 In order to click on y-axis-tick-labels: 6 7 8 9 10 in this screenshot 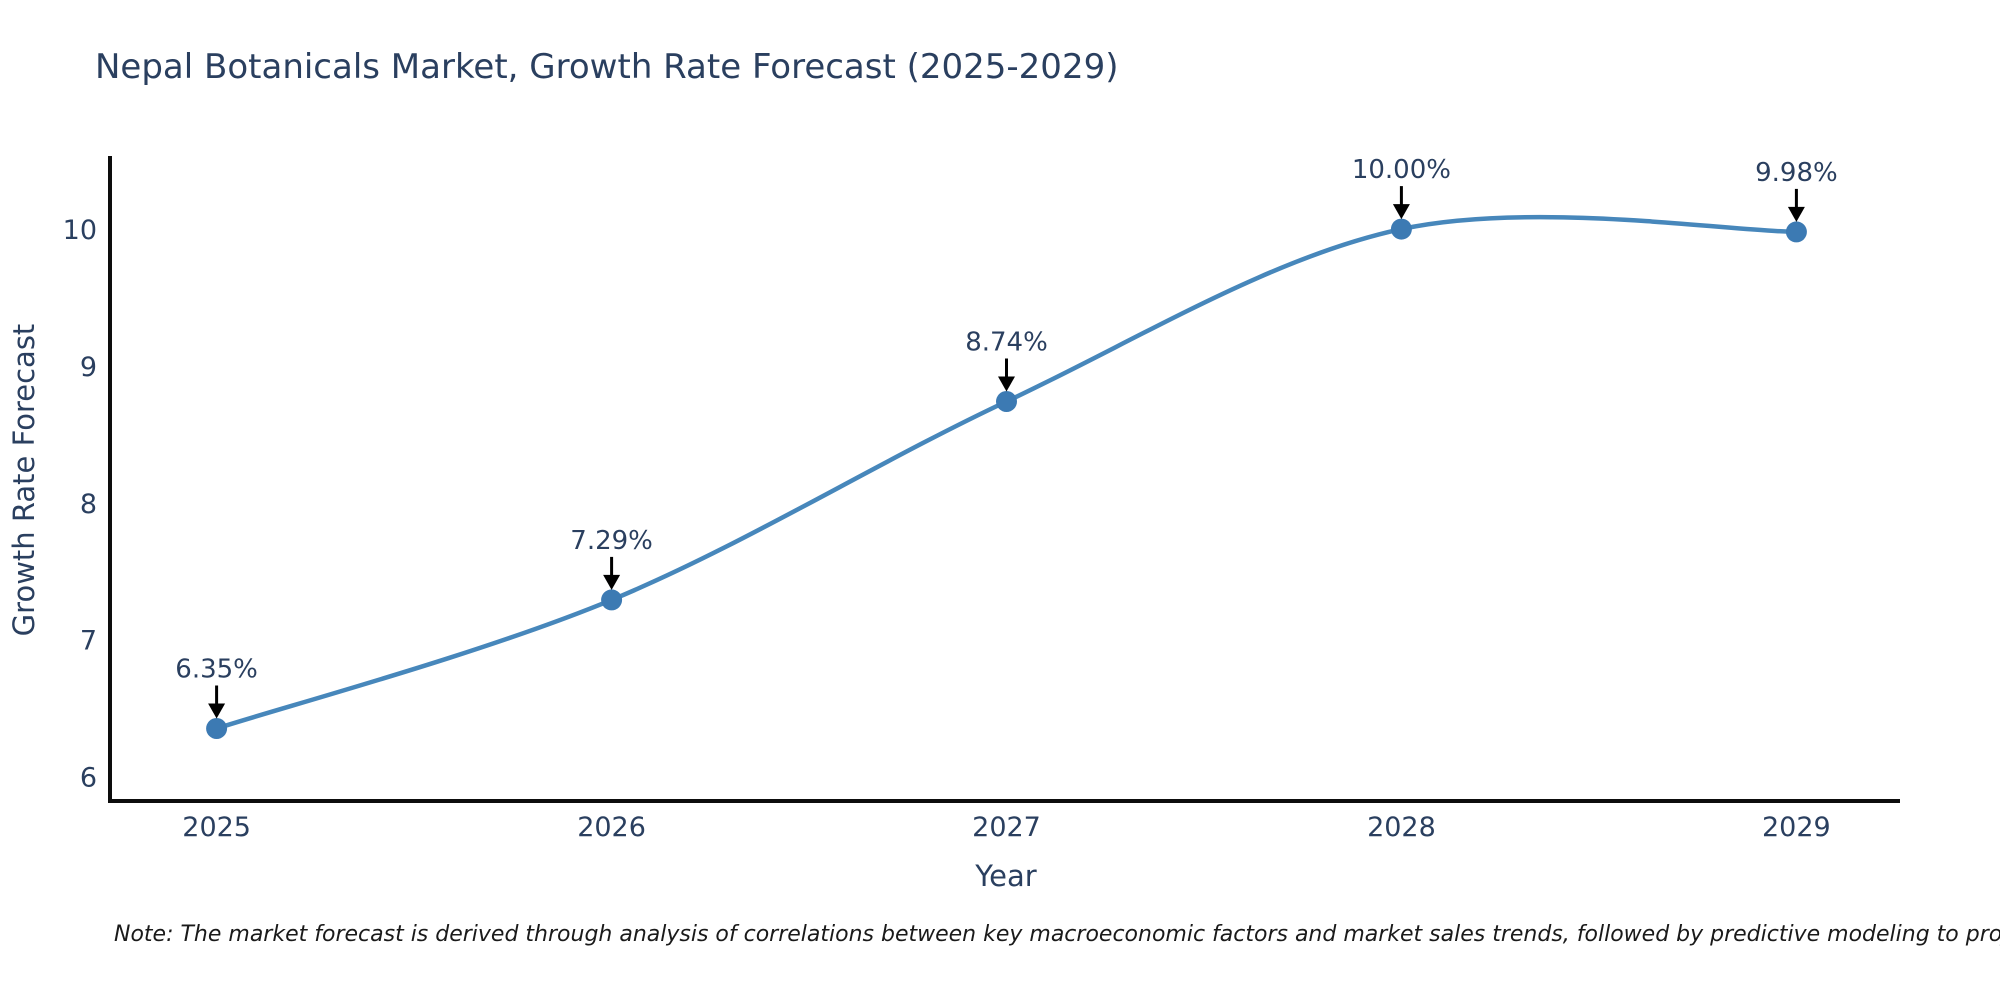, I will do `click(80, 504)`.